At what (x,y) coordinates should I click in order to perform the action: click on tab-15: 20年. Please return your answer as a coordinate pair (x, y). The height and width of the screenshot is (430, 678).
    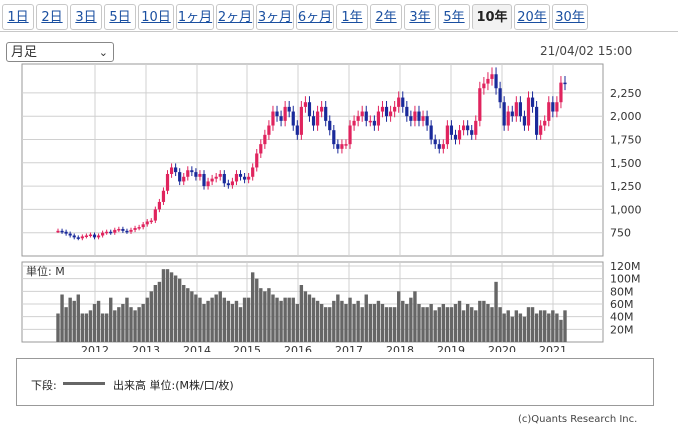
    Looking at the image, I should click on (532, 17).